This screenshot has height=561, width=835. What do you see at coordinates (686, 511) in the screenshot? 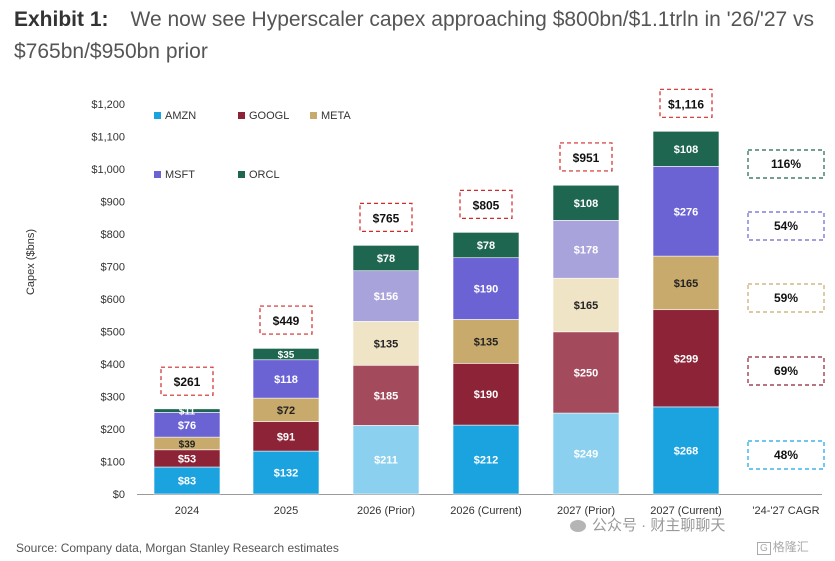
I see `x-tick-label: 2027 (Current)` at bounding box center [686, 511].